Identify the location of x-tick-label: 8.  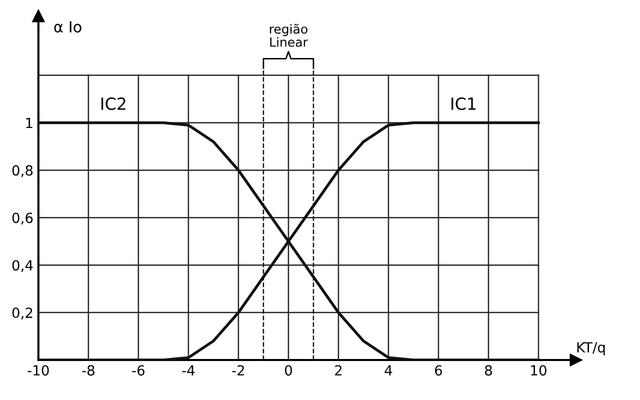
(488, 370).